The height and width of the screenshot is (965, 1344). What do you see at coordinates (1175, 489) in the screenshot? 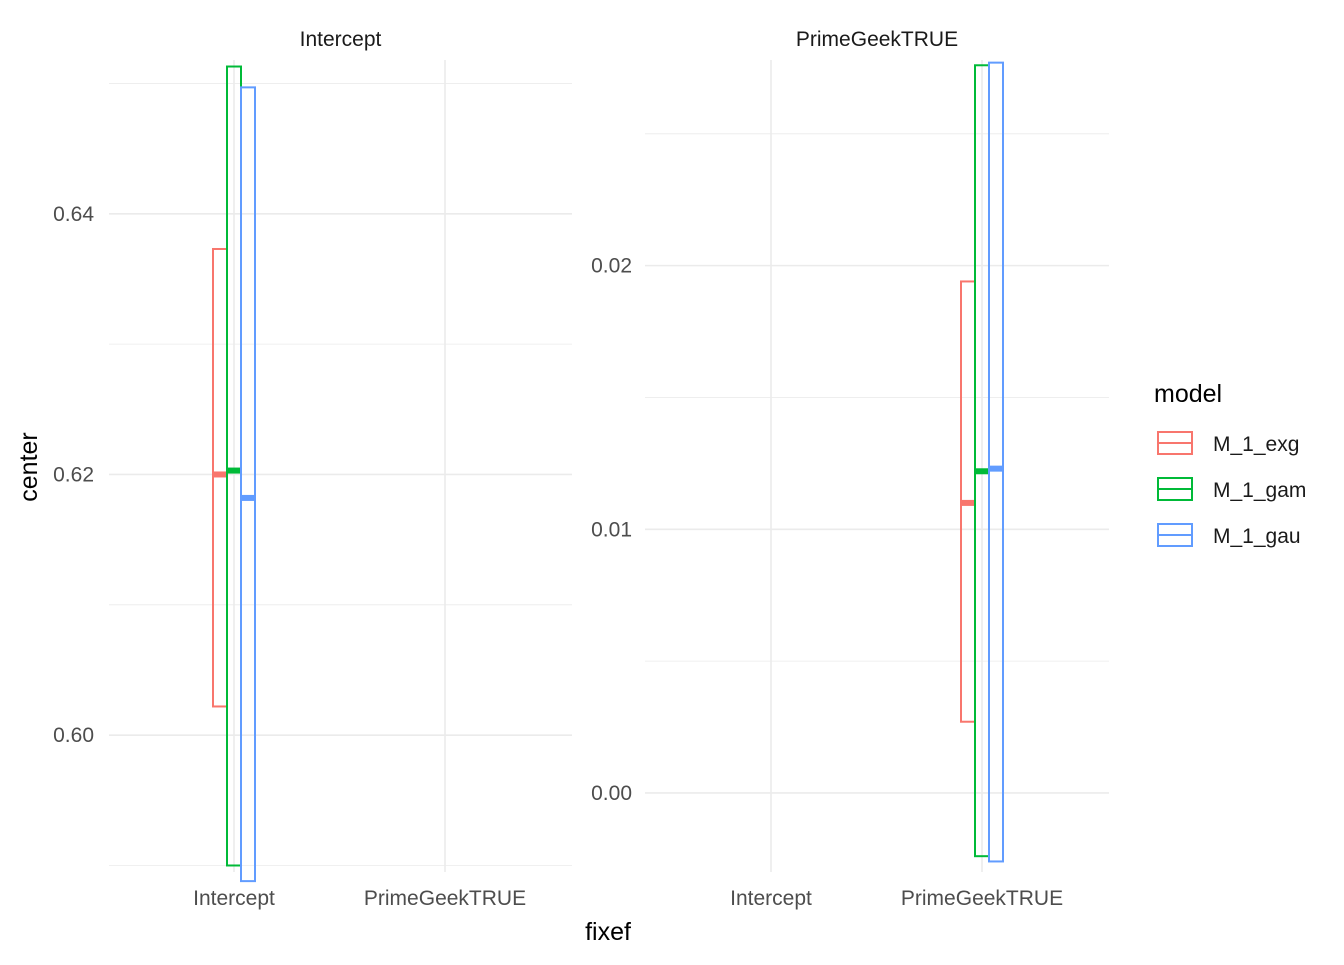
I see `legend-key-M_1_gam` at bounding box center [1175, 489].